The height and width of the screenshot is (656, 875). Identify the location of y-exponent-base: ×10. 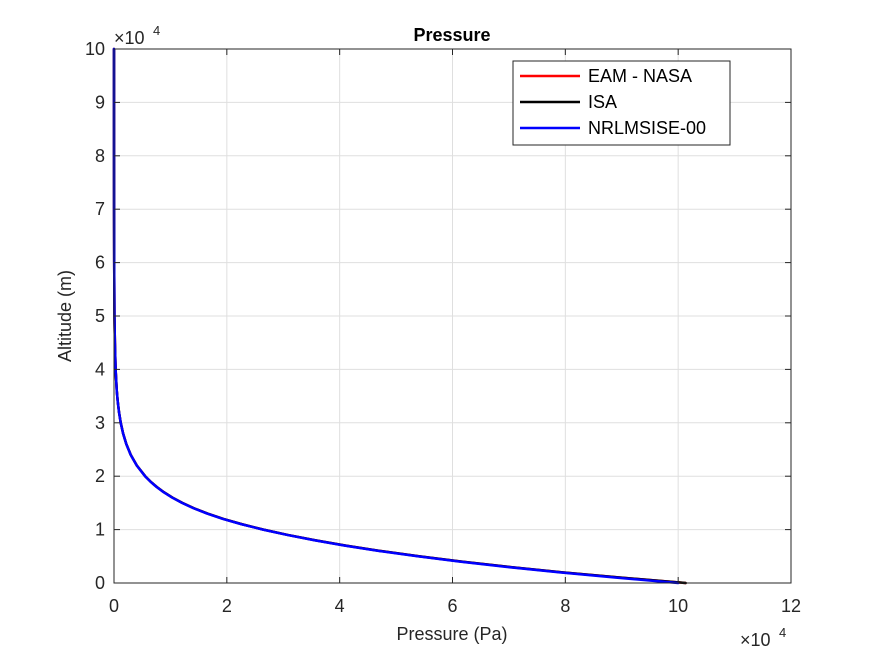
(129, 38).